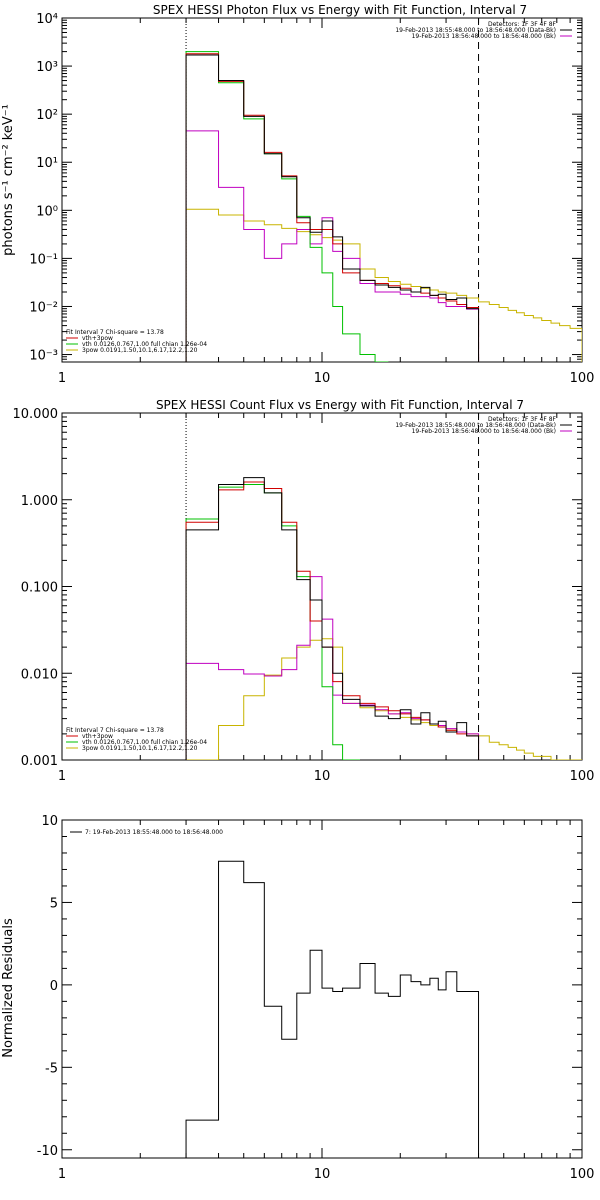  What do you see at coordinates (54, 903) in the screenshot?
I see `y-tick-label: 5` at bounding box center [54, 903].